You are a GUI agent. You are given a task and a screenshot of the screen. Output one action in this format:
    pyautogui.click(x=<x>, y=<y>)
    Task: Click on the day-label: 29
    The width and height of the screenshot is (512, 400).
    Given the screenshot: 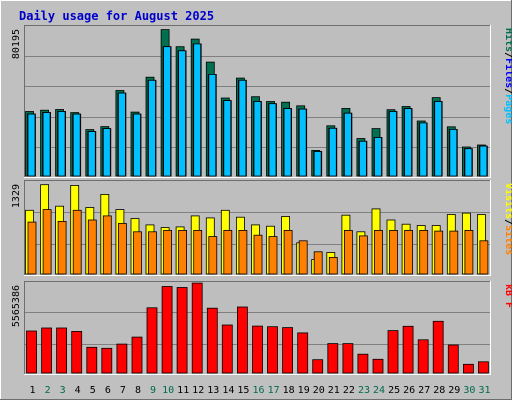 What is the action you would take?
    pyautogui.click(x=454, y=390)
    